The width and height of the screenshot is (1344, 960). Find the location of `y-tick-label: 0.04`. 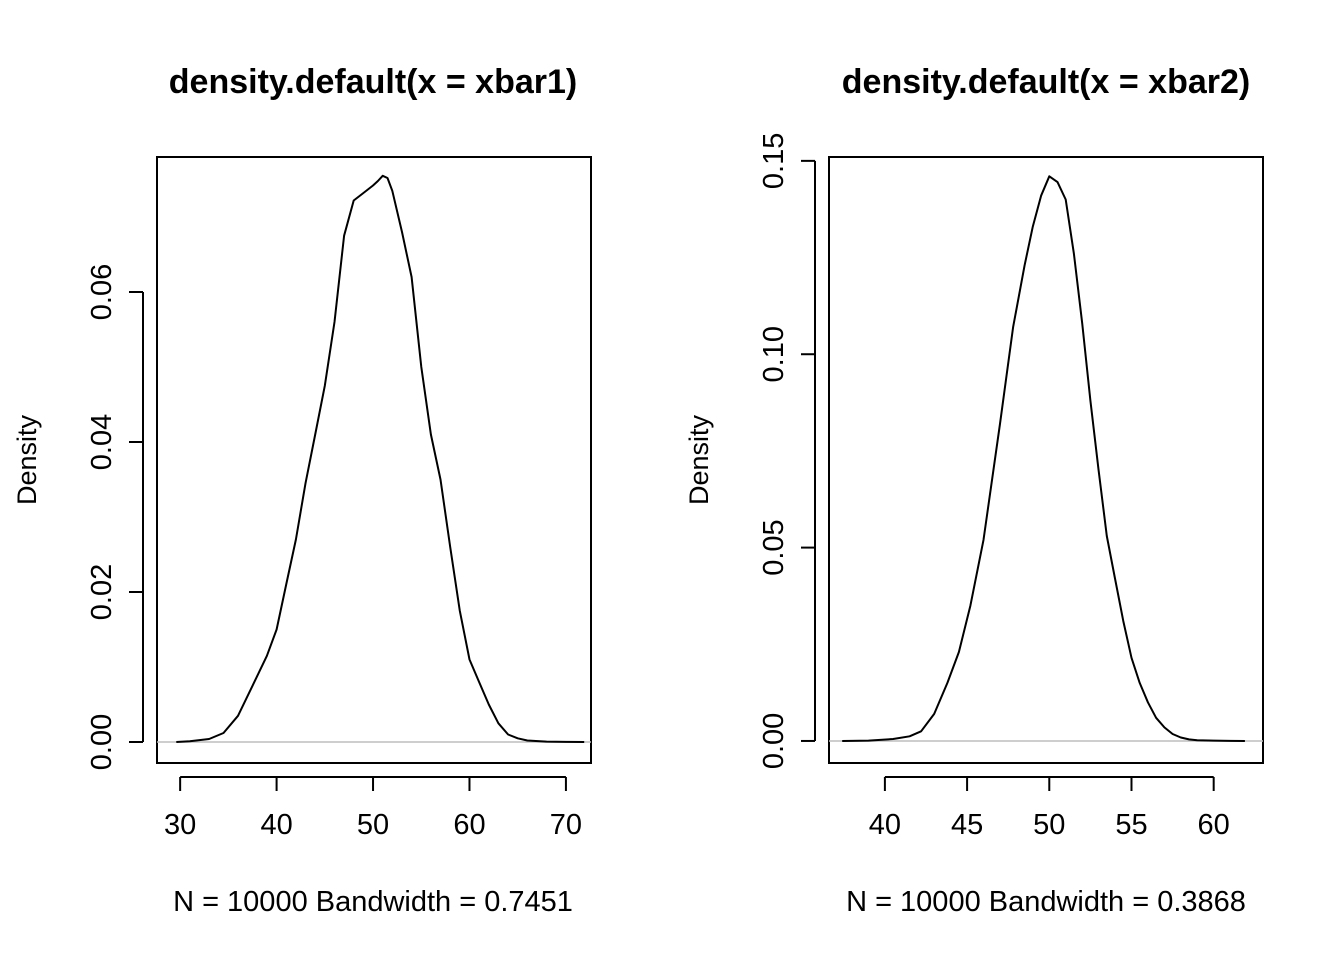

y-tick-label: 0.04 is located at coordinates (102, 442).